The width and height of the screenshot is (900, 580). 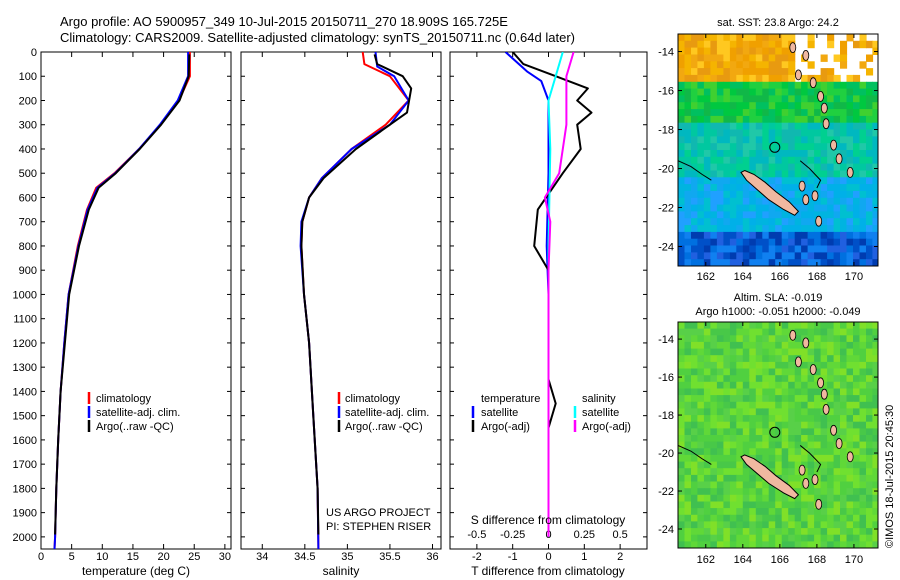 What do you see at coordinates (341, 571) in the screenshot?
I see `salinity-xlabel: salinity` at bounding box center [341, 571].